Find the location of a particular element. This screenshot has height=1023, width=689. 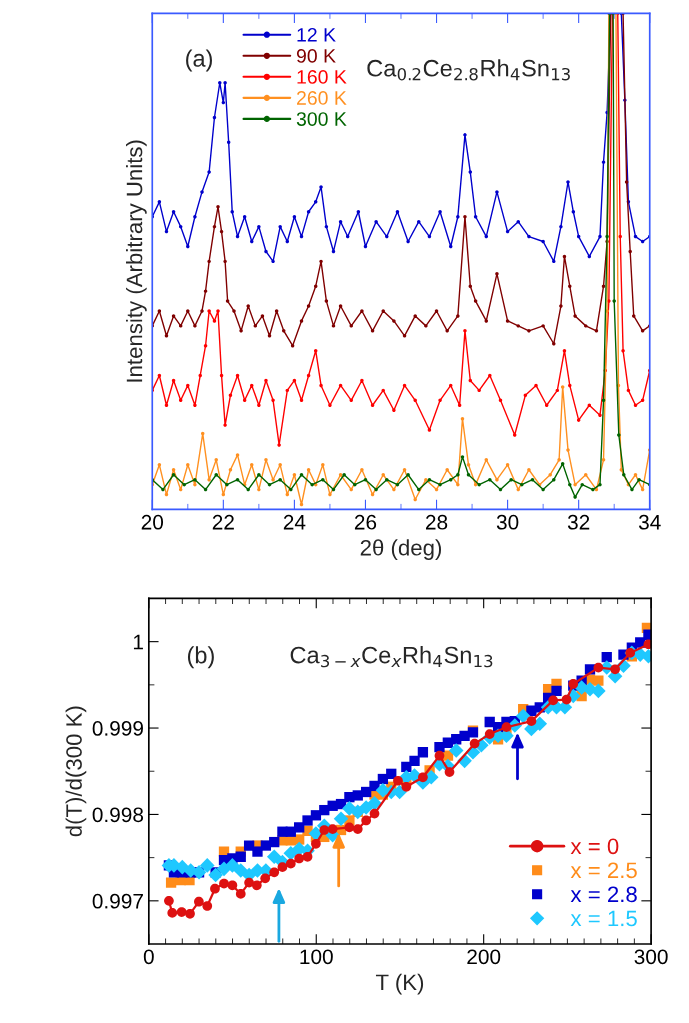

x-axis-title: T (K) is located at coordinates (399, 984).